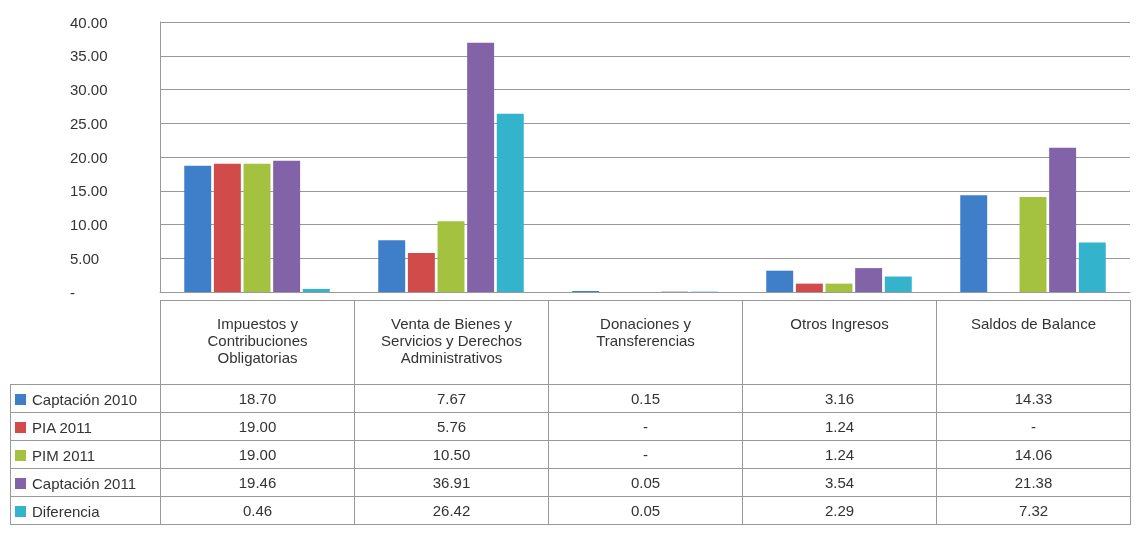 The width and height of the screenshot is (1146, 542). What do you see at coordinates (451, 482) in the screenshot?
I see `data-label: 36.91` at bounding box center [451, 482].